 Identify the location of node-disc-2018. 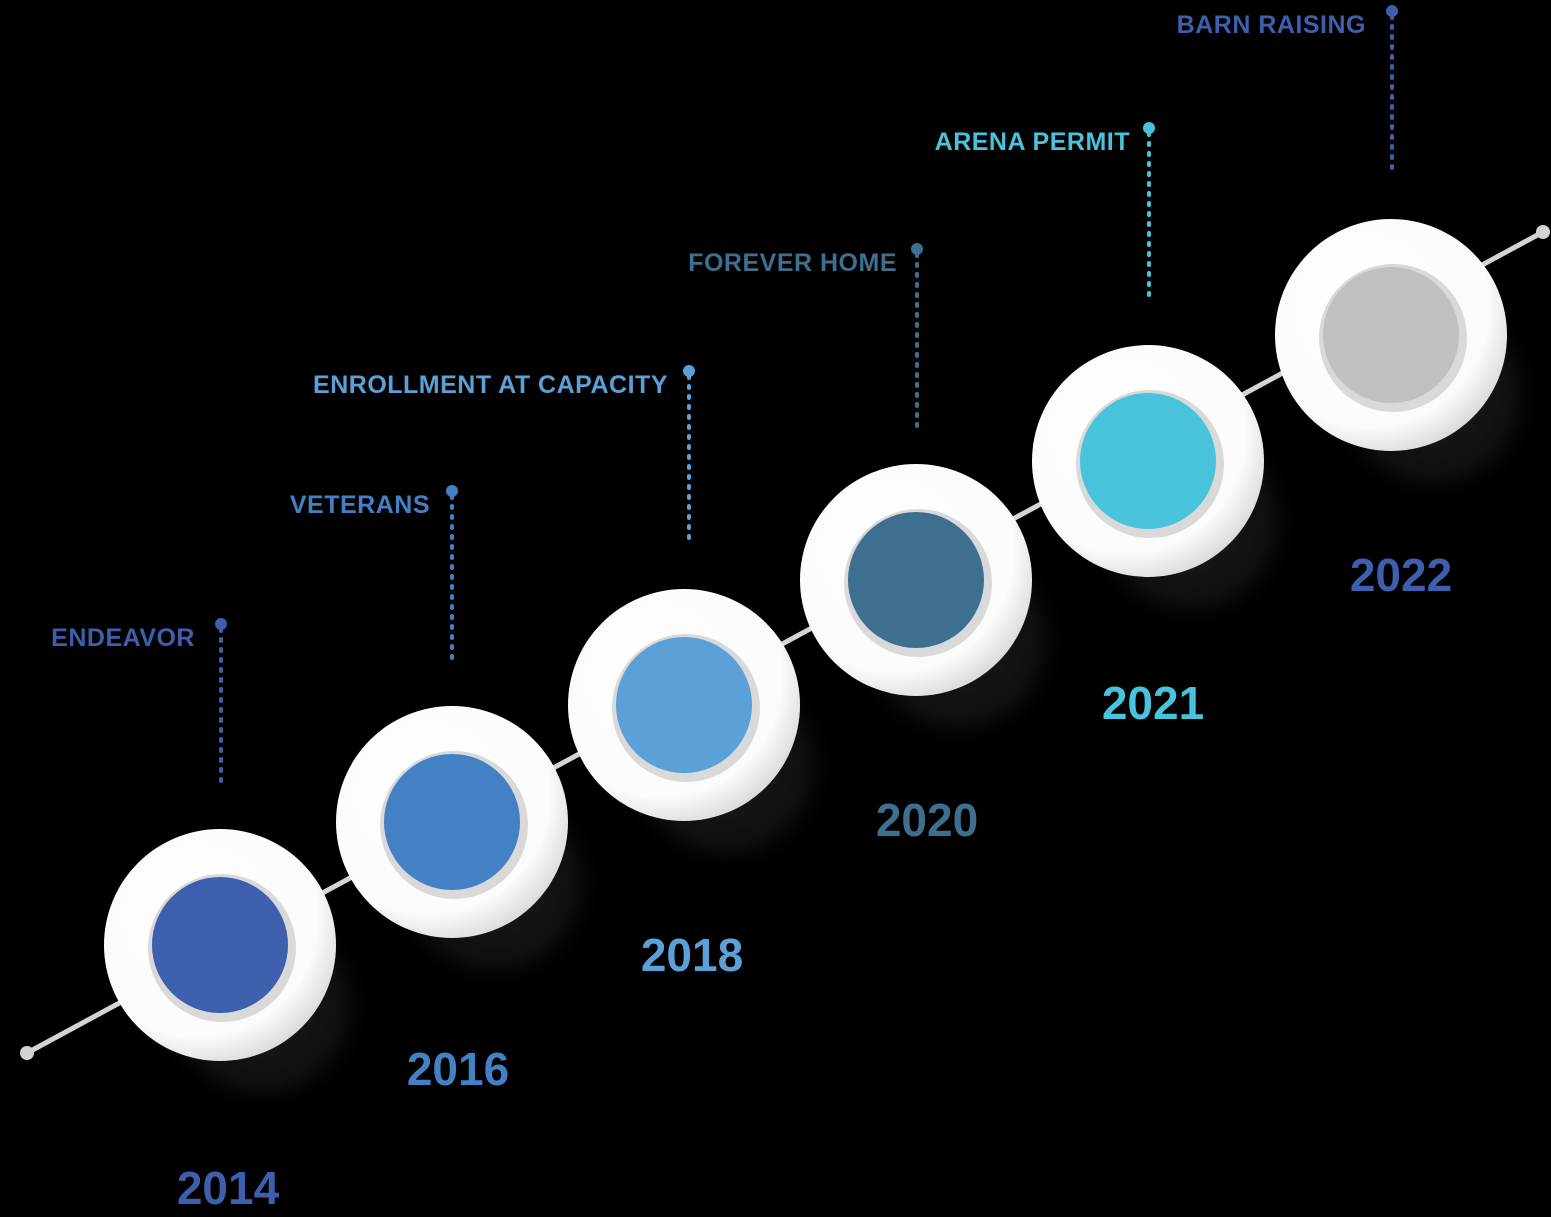
(684, 705).